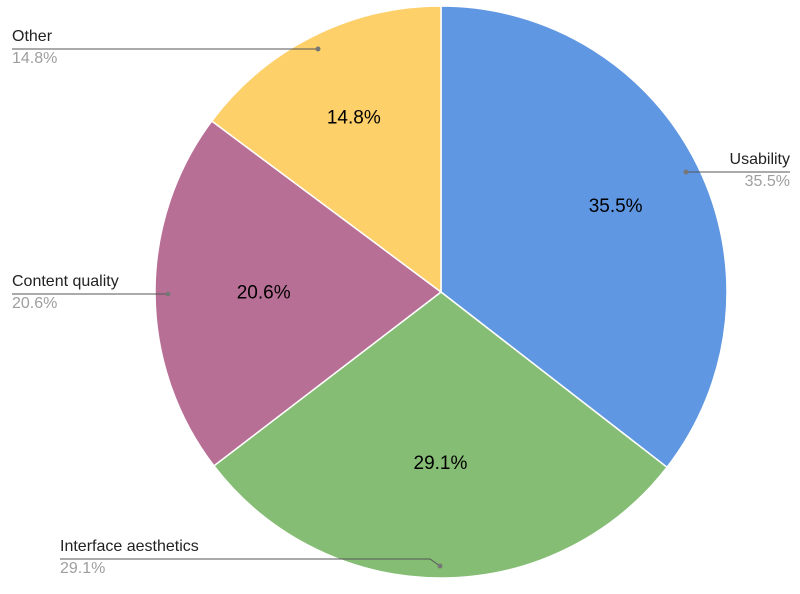 This screenshot has height=594, width=800. Describe the element at coordinates (129, 546) in the screenshot. I see `callout-name-interface-aesthetics: Interface aesthetics` at that location.